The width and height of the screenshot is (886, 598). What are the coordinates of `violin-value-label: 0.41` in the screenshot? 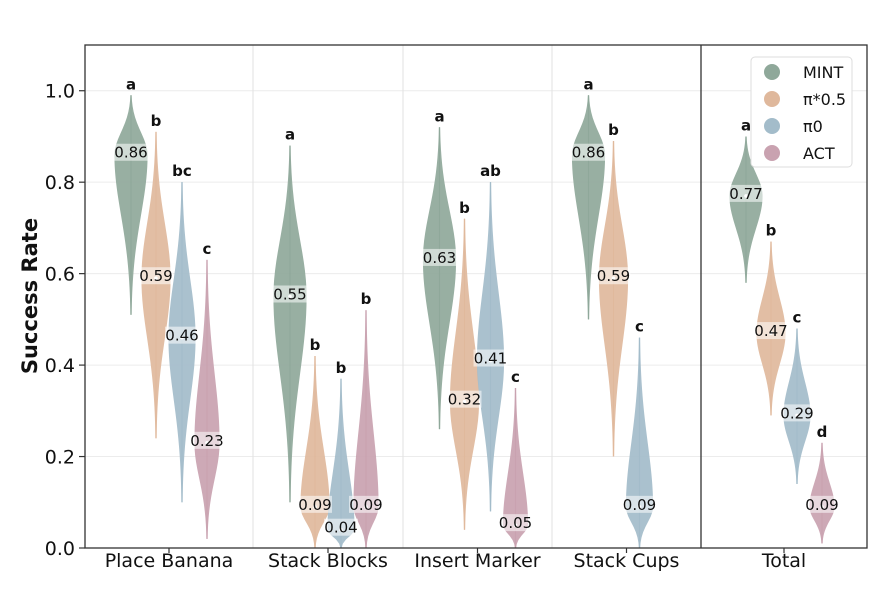 It's located at (490, 359).